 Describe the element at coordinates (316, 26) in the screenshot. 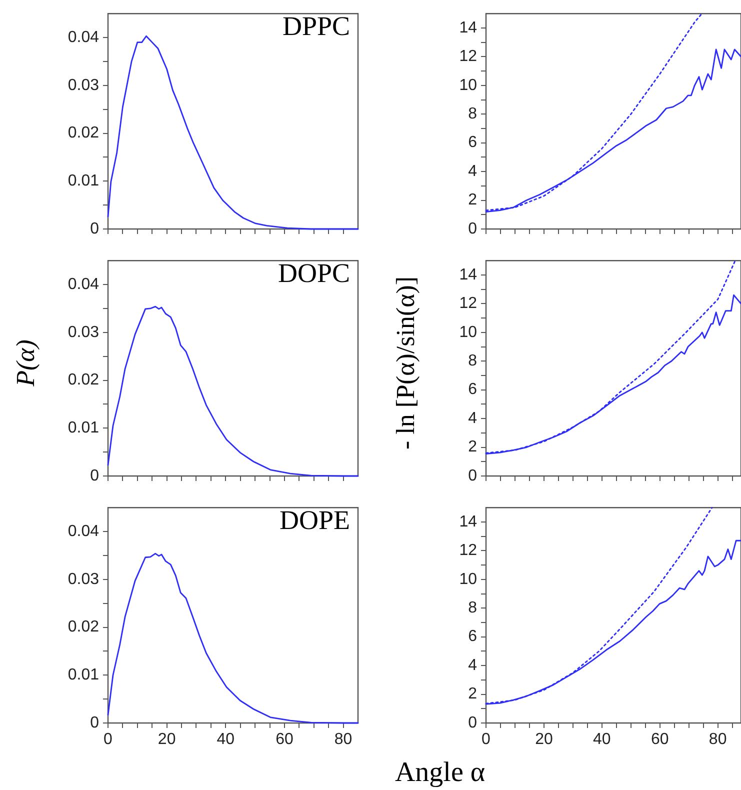

I see `annotation: DPPC` at that location.